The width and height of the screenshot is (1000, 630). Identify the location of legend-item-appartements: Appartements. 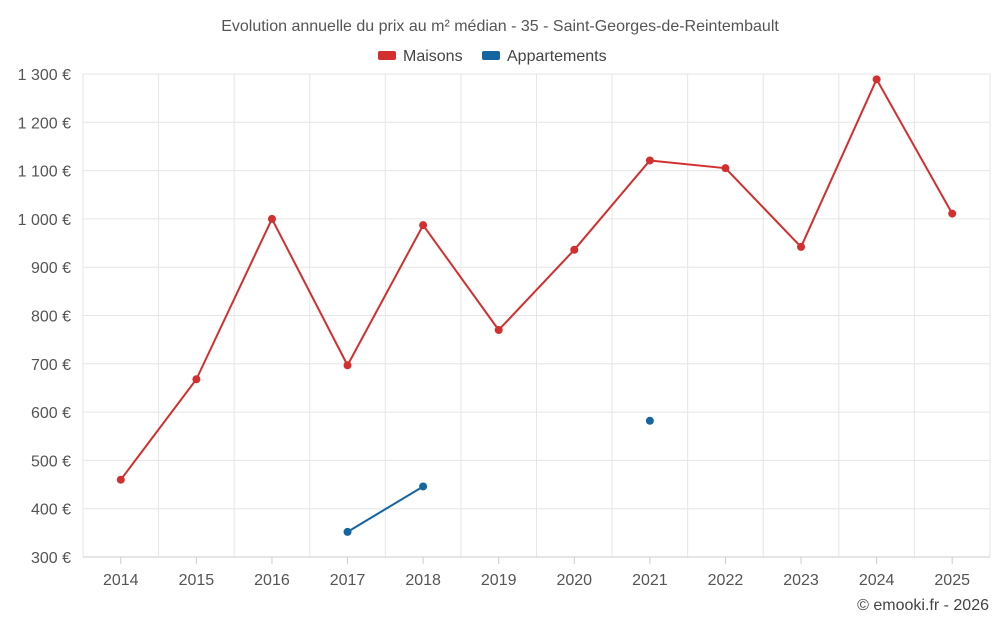
(544, 56).